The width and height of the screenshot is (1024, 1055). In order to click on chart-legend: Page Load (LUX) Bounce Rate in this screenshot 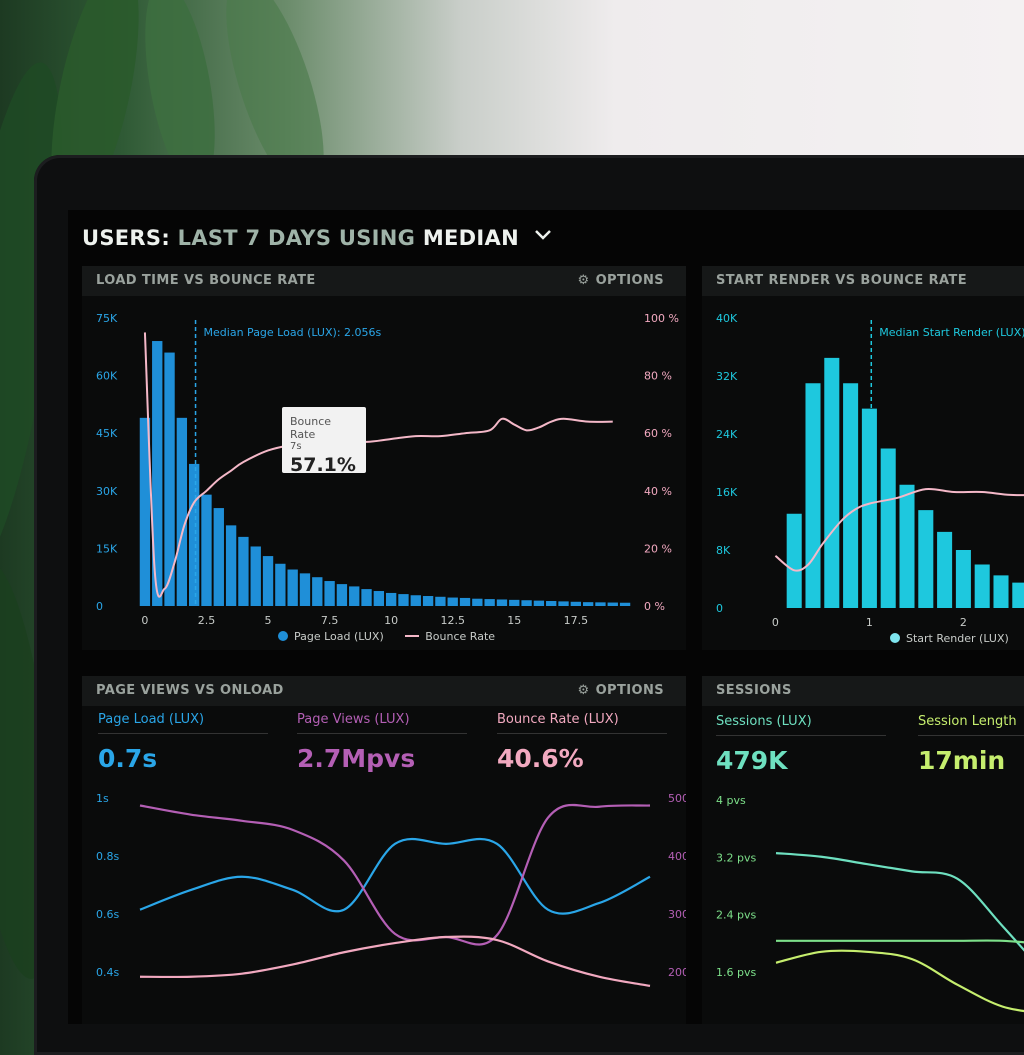, I will do `click(386, 636)`.